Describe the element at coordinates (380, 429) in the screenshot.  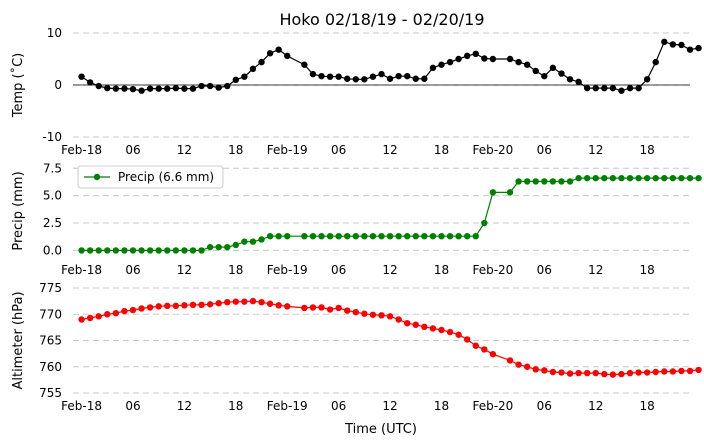
I see `x-axis-label: Time (UTC)` at that location.